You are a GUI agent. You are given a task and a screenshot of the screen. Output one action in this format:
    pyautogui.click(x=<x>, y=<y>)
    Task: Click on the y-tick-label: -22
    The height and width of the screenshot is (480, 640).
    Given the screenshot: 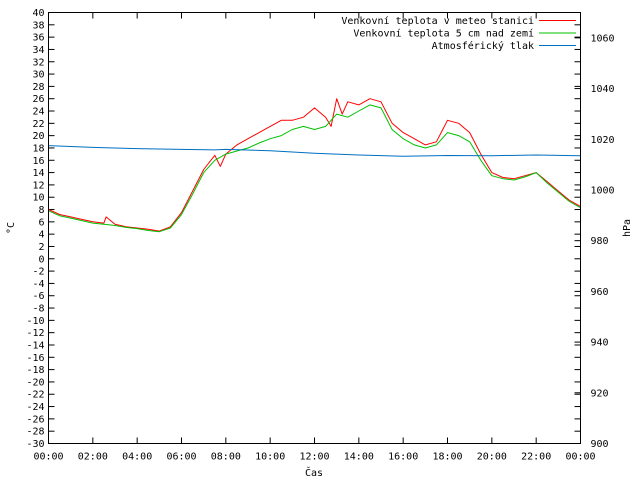 What is the action you would take?
    pyautogui.click(x=35, y=395)
    